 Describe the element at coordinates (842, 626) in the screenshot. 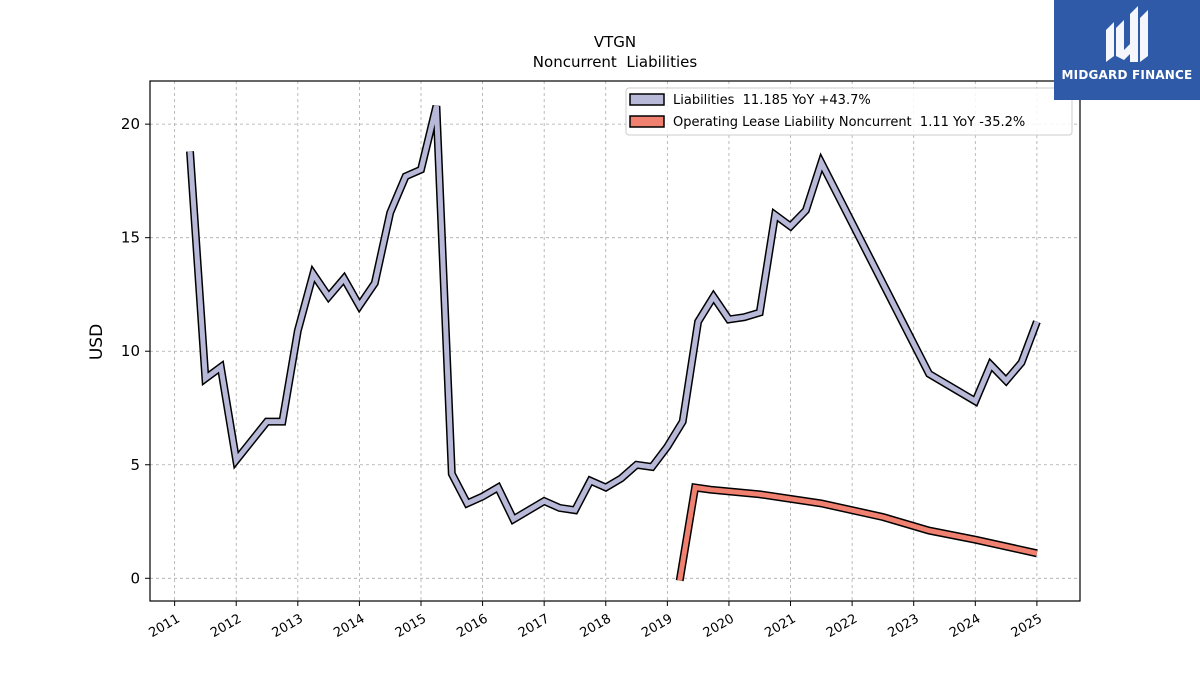

I see `x-tick-label: 2022` at that location.